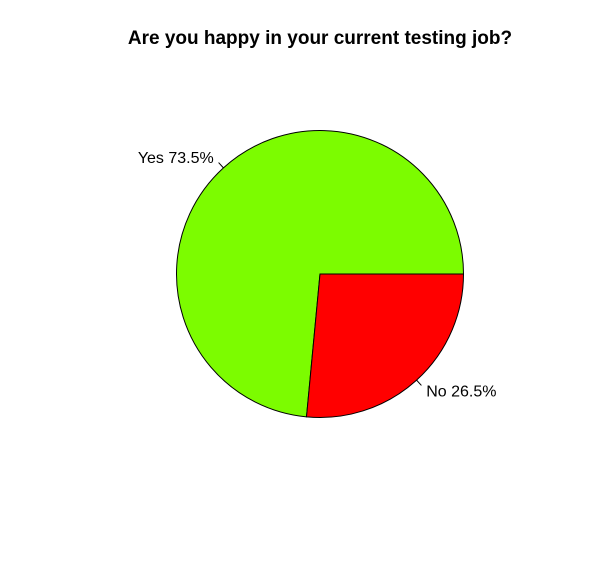  I want to click on label-leader-line-no, so click(419, 382).